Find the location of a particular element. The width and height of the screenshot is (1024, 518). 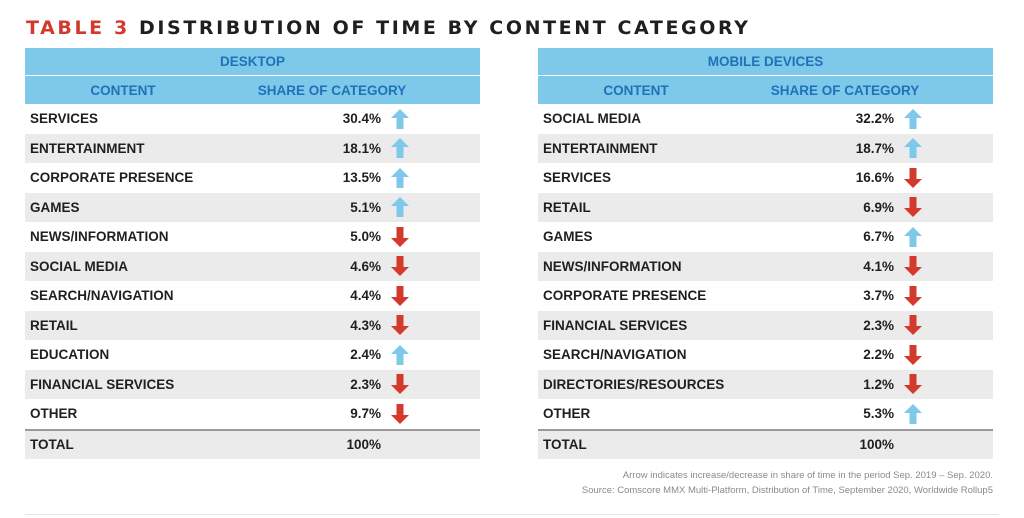

share-value: 6.7% is located at coordinates (878, 237).